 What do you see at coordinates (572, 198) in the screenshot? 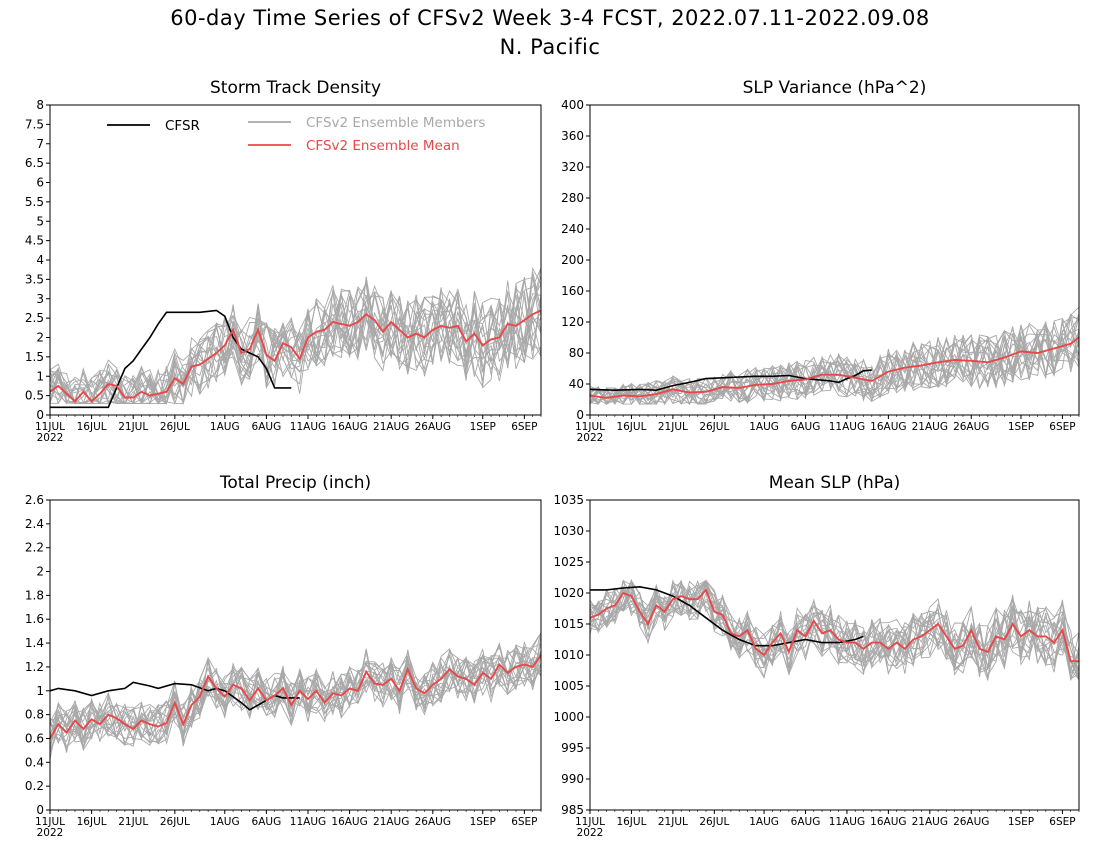
I see `y-tick-label: 280` at bounding box center [572, 198].